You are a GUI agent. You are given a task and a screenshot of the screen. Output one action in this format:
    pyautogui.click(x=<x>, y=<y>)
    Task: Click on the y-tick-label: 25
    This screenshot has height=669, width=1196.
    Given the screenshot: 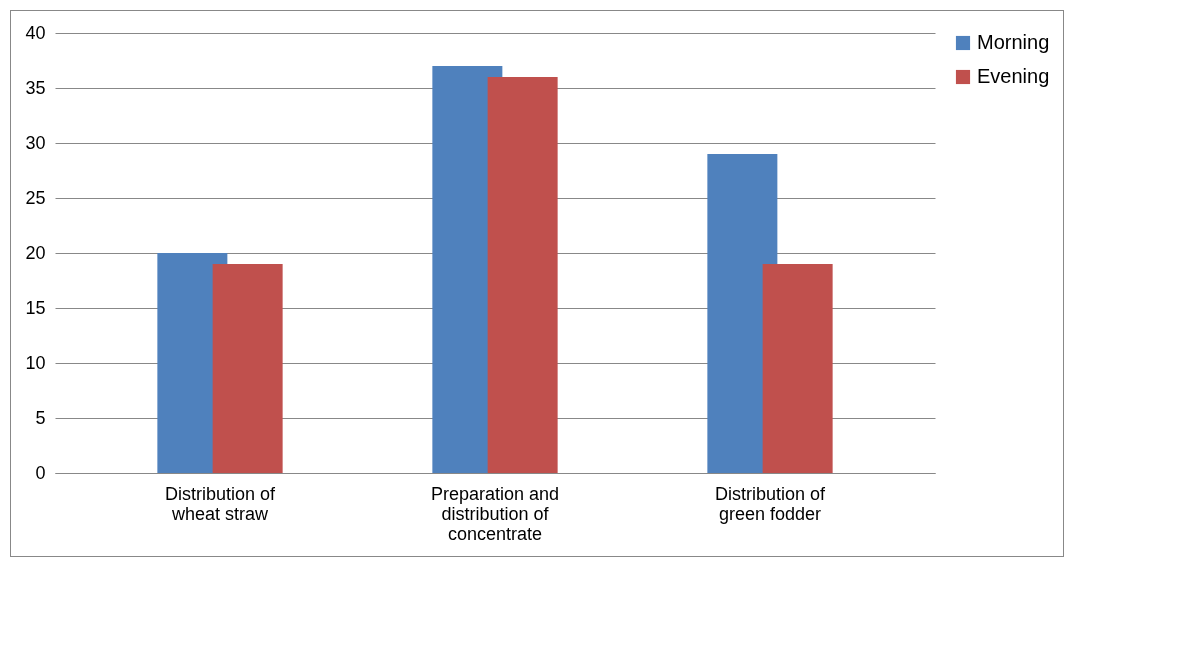 What is the action you would take?
    pyautogui.click(x=35, y=197)
    